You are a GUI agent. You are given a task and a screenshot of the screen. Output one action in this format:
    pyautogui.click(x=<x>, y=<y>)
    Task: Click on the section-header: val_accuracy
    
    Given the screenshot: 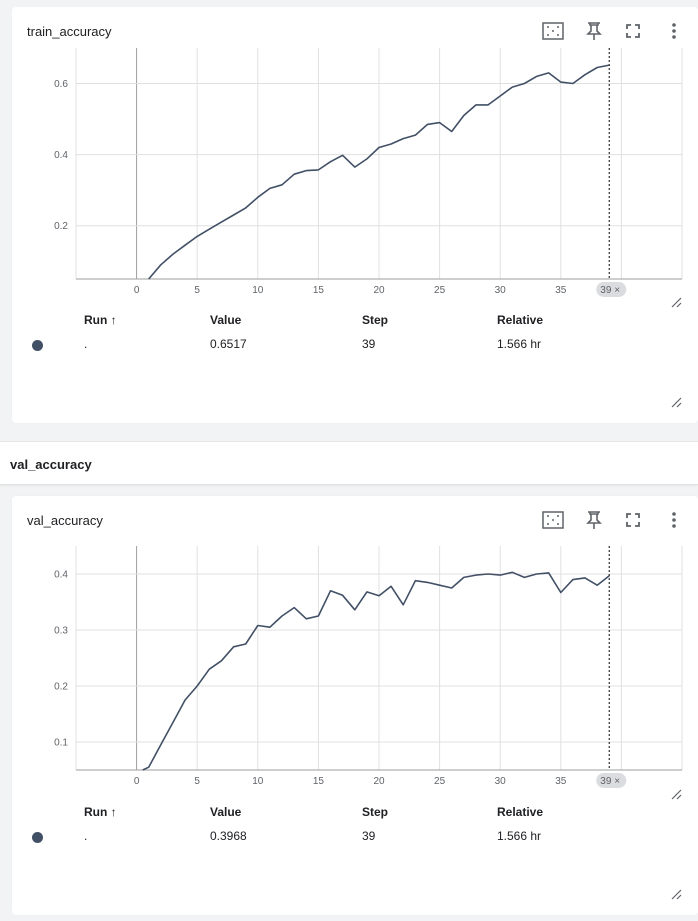 What is the action you would take?
    pyautogui.click(x=349, y=463)
    